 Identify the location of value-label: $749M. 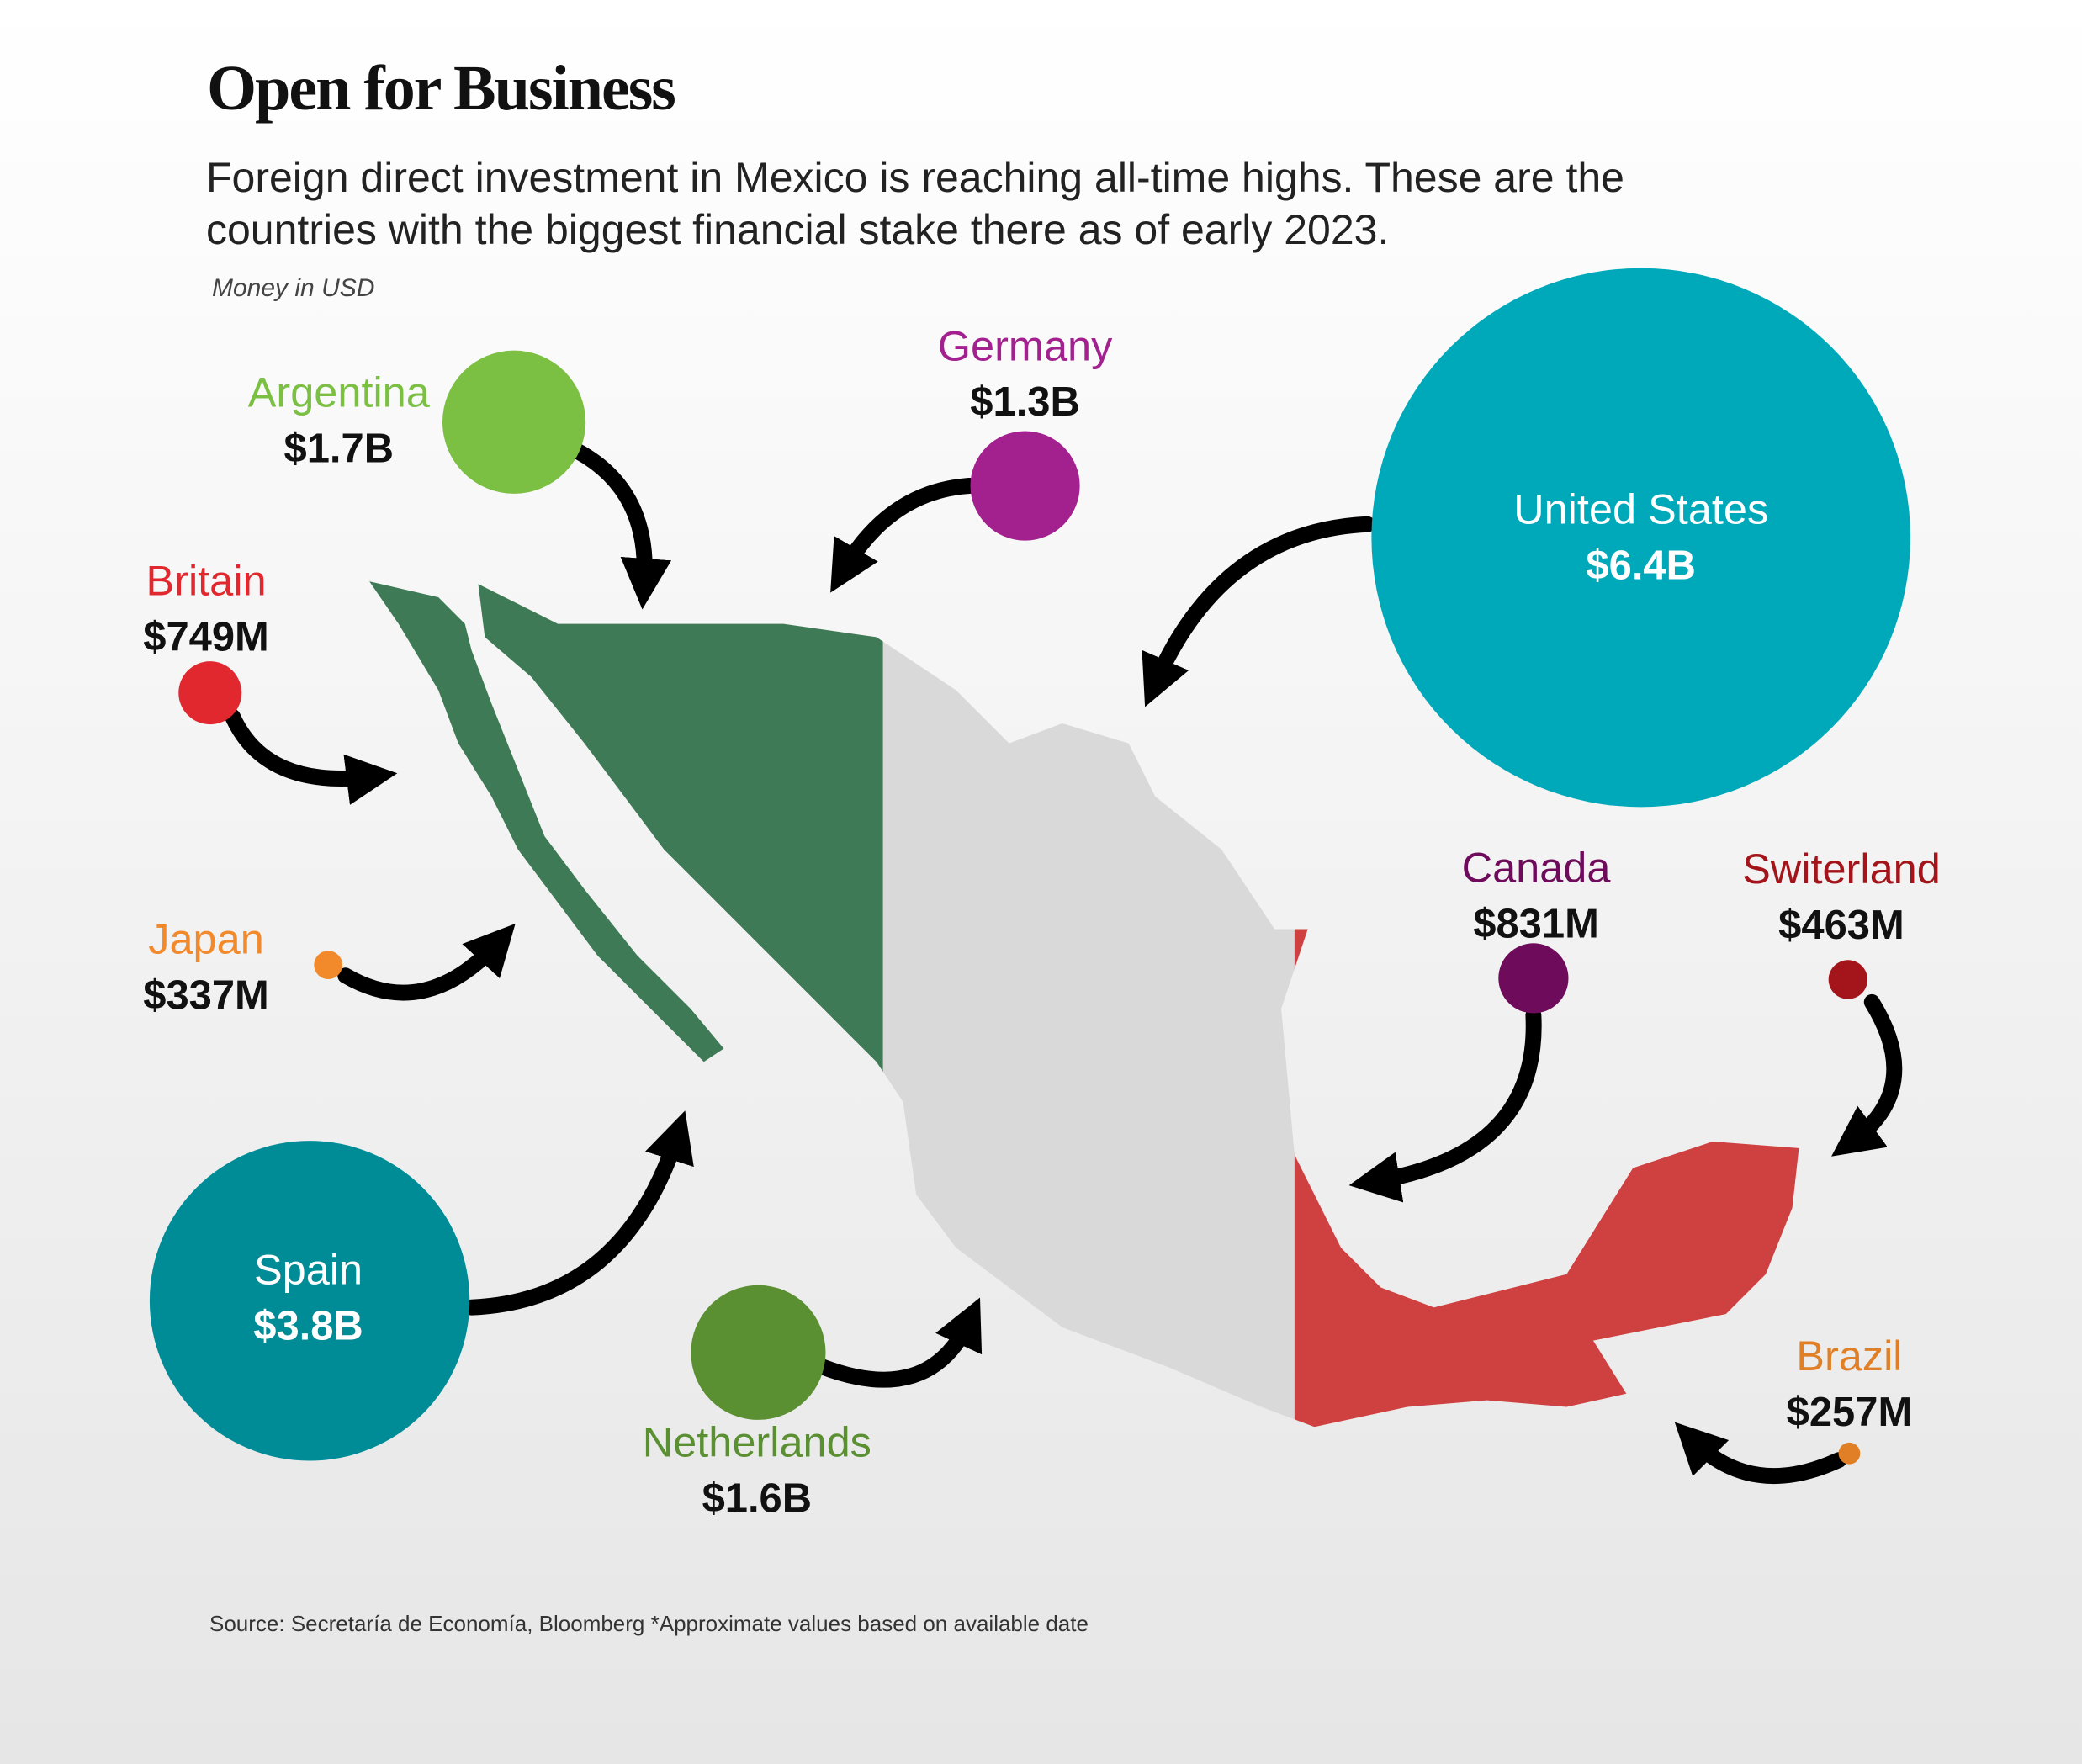
(206, 637).